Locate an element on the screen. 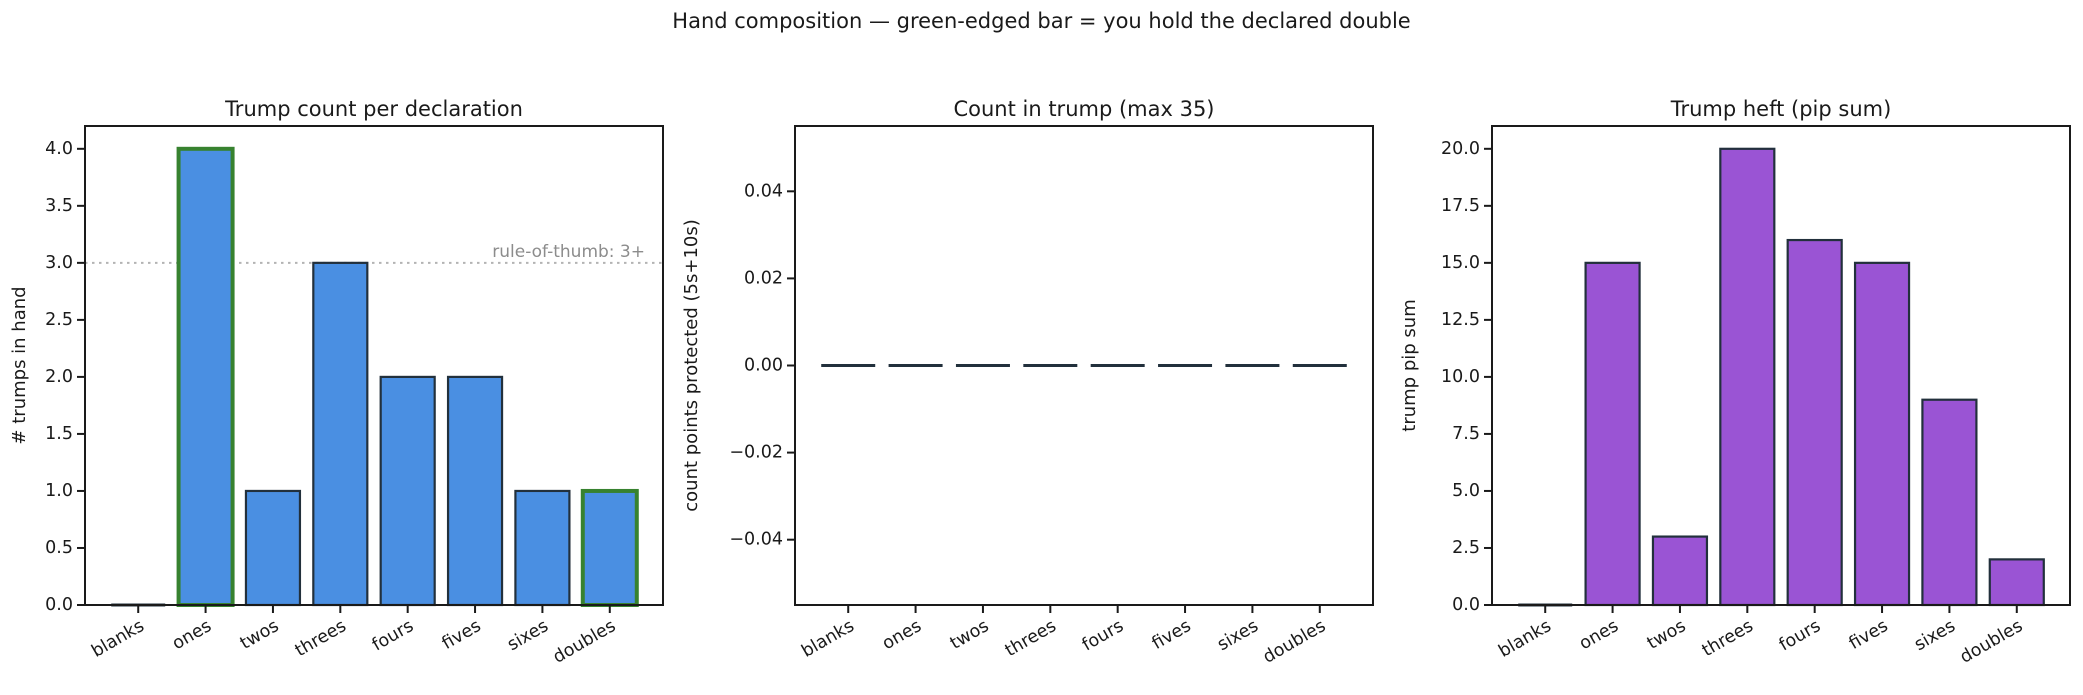  y-tick-label: 7.5 is located at coordinates (1466, 434).